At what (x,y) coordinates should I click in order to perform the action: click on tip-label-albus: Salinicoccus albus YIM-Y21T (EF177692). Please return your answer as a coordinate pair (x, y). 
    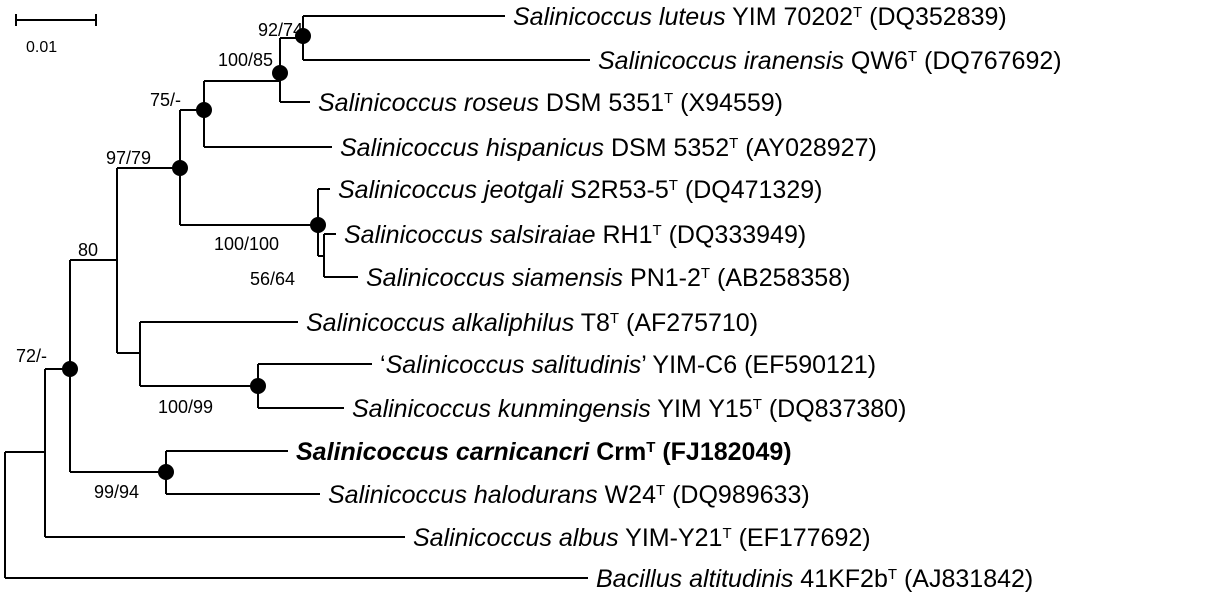
    Looking at the image, I should click on (642, 538).